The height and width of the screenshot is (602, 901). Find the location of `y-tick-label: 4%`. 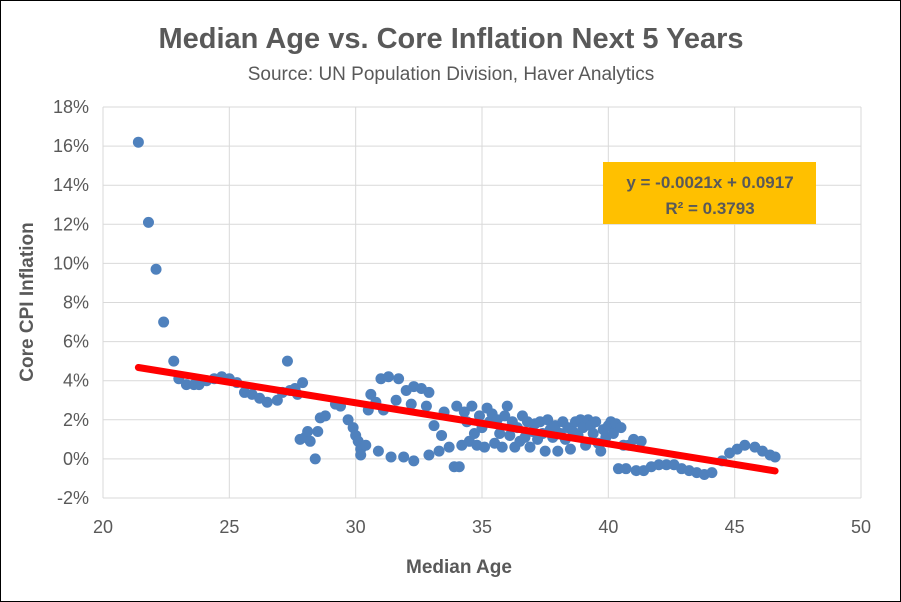

y-tick-label: 4% is located at coordinates (76, 381).